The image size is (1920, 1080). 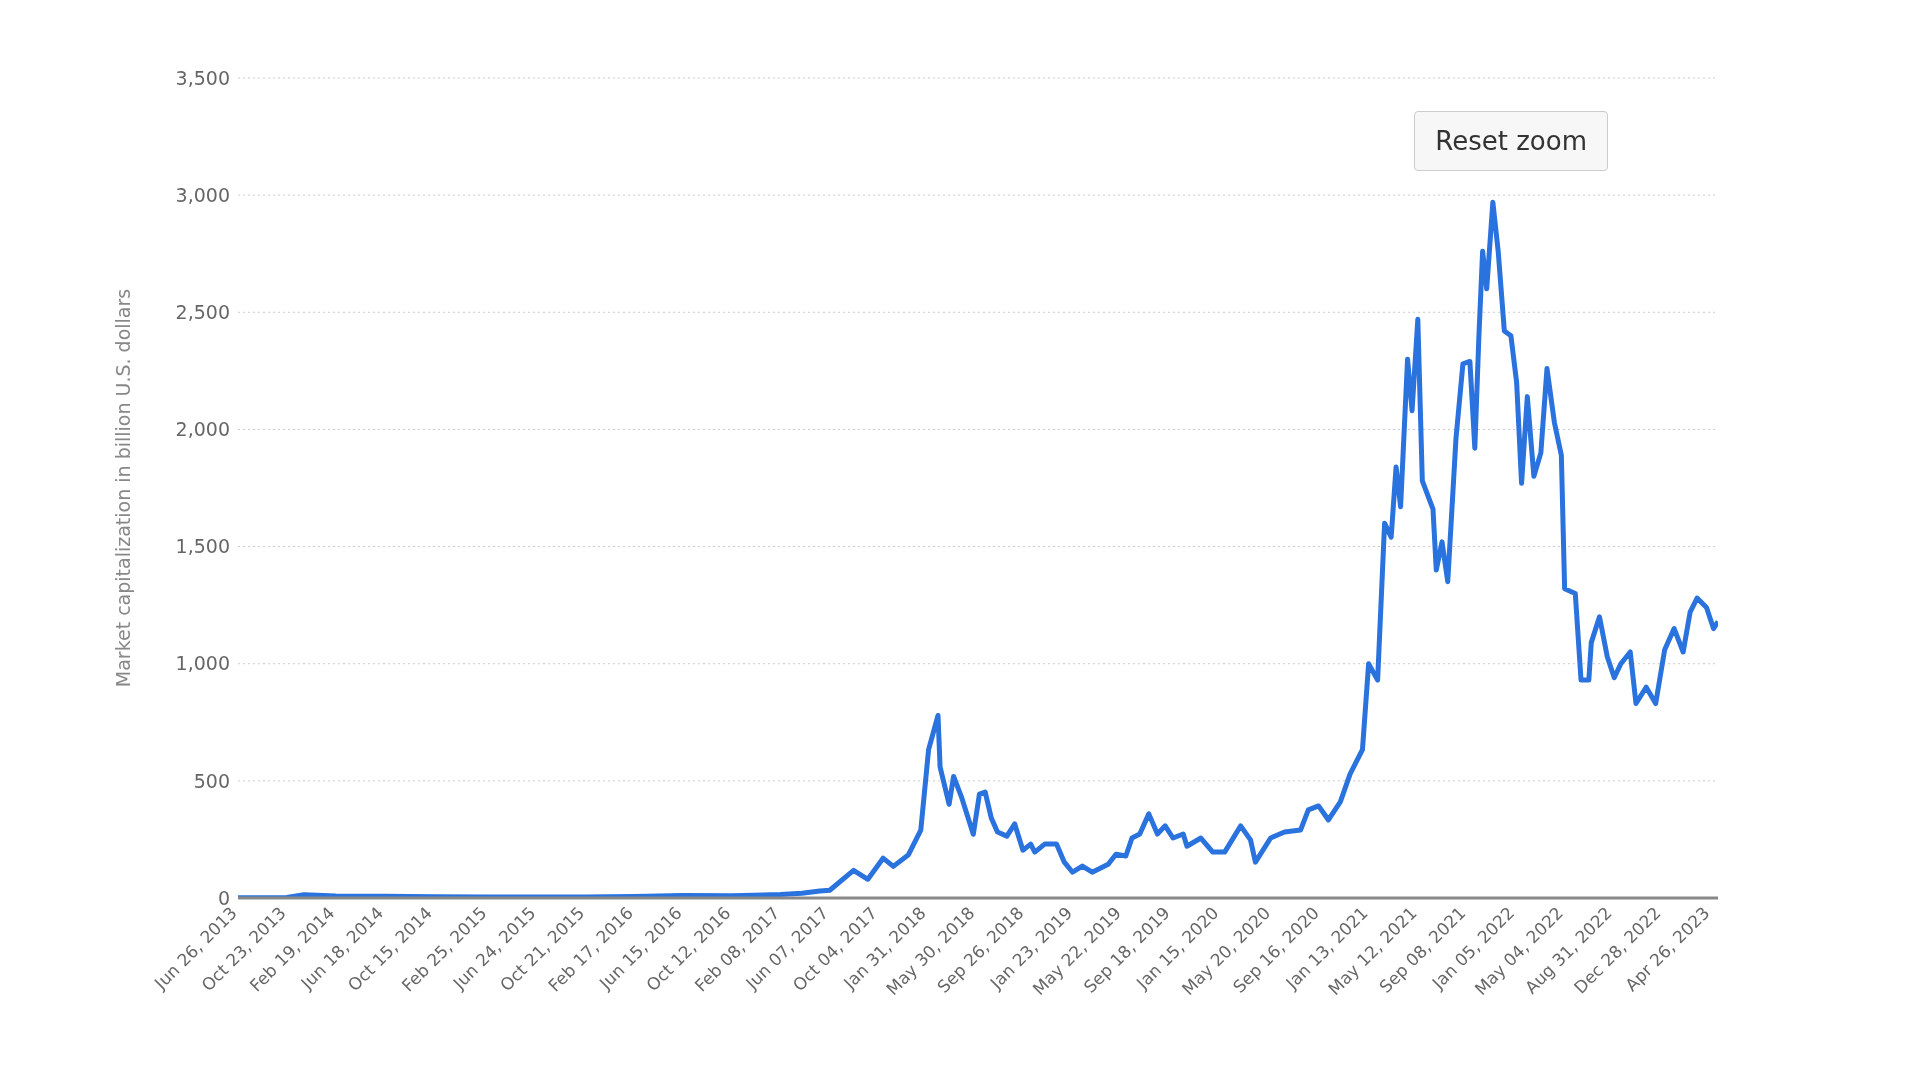 I want to click on y-tick-label: 1,000, so click(x=202, y=663).